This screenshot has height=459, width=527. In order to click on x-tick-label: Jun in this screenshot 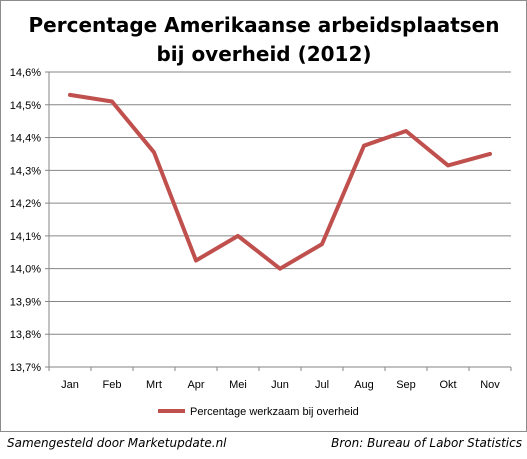, I will do `click(280, 385)`.